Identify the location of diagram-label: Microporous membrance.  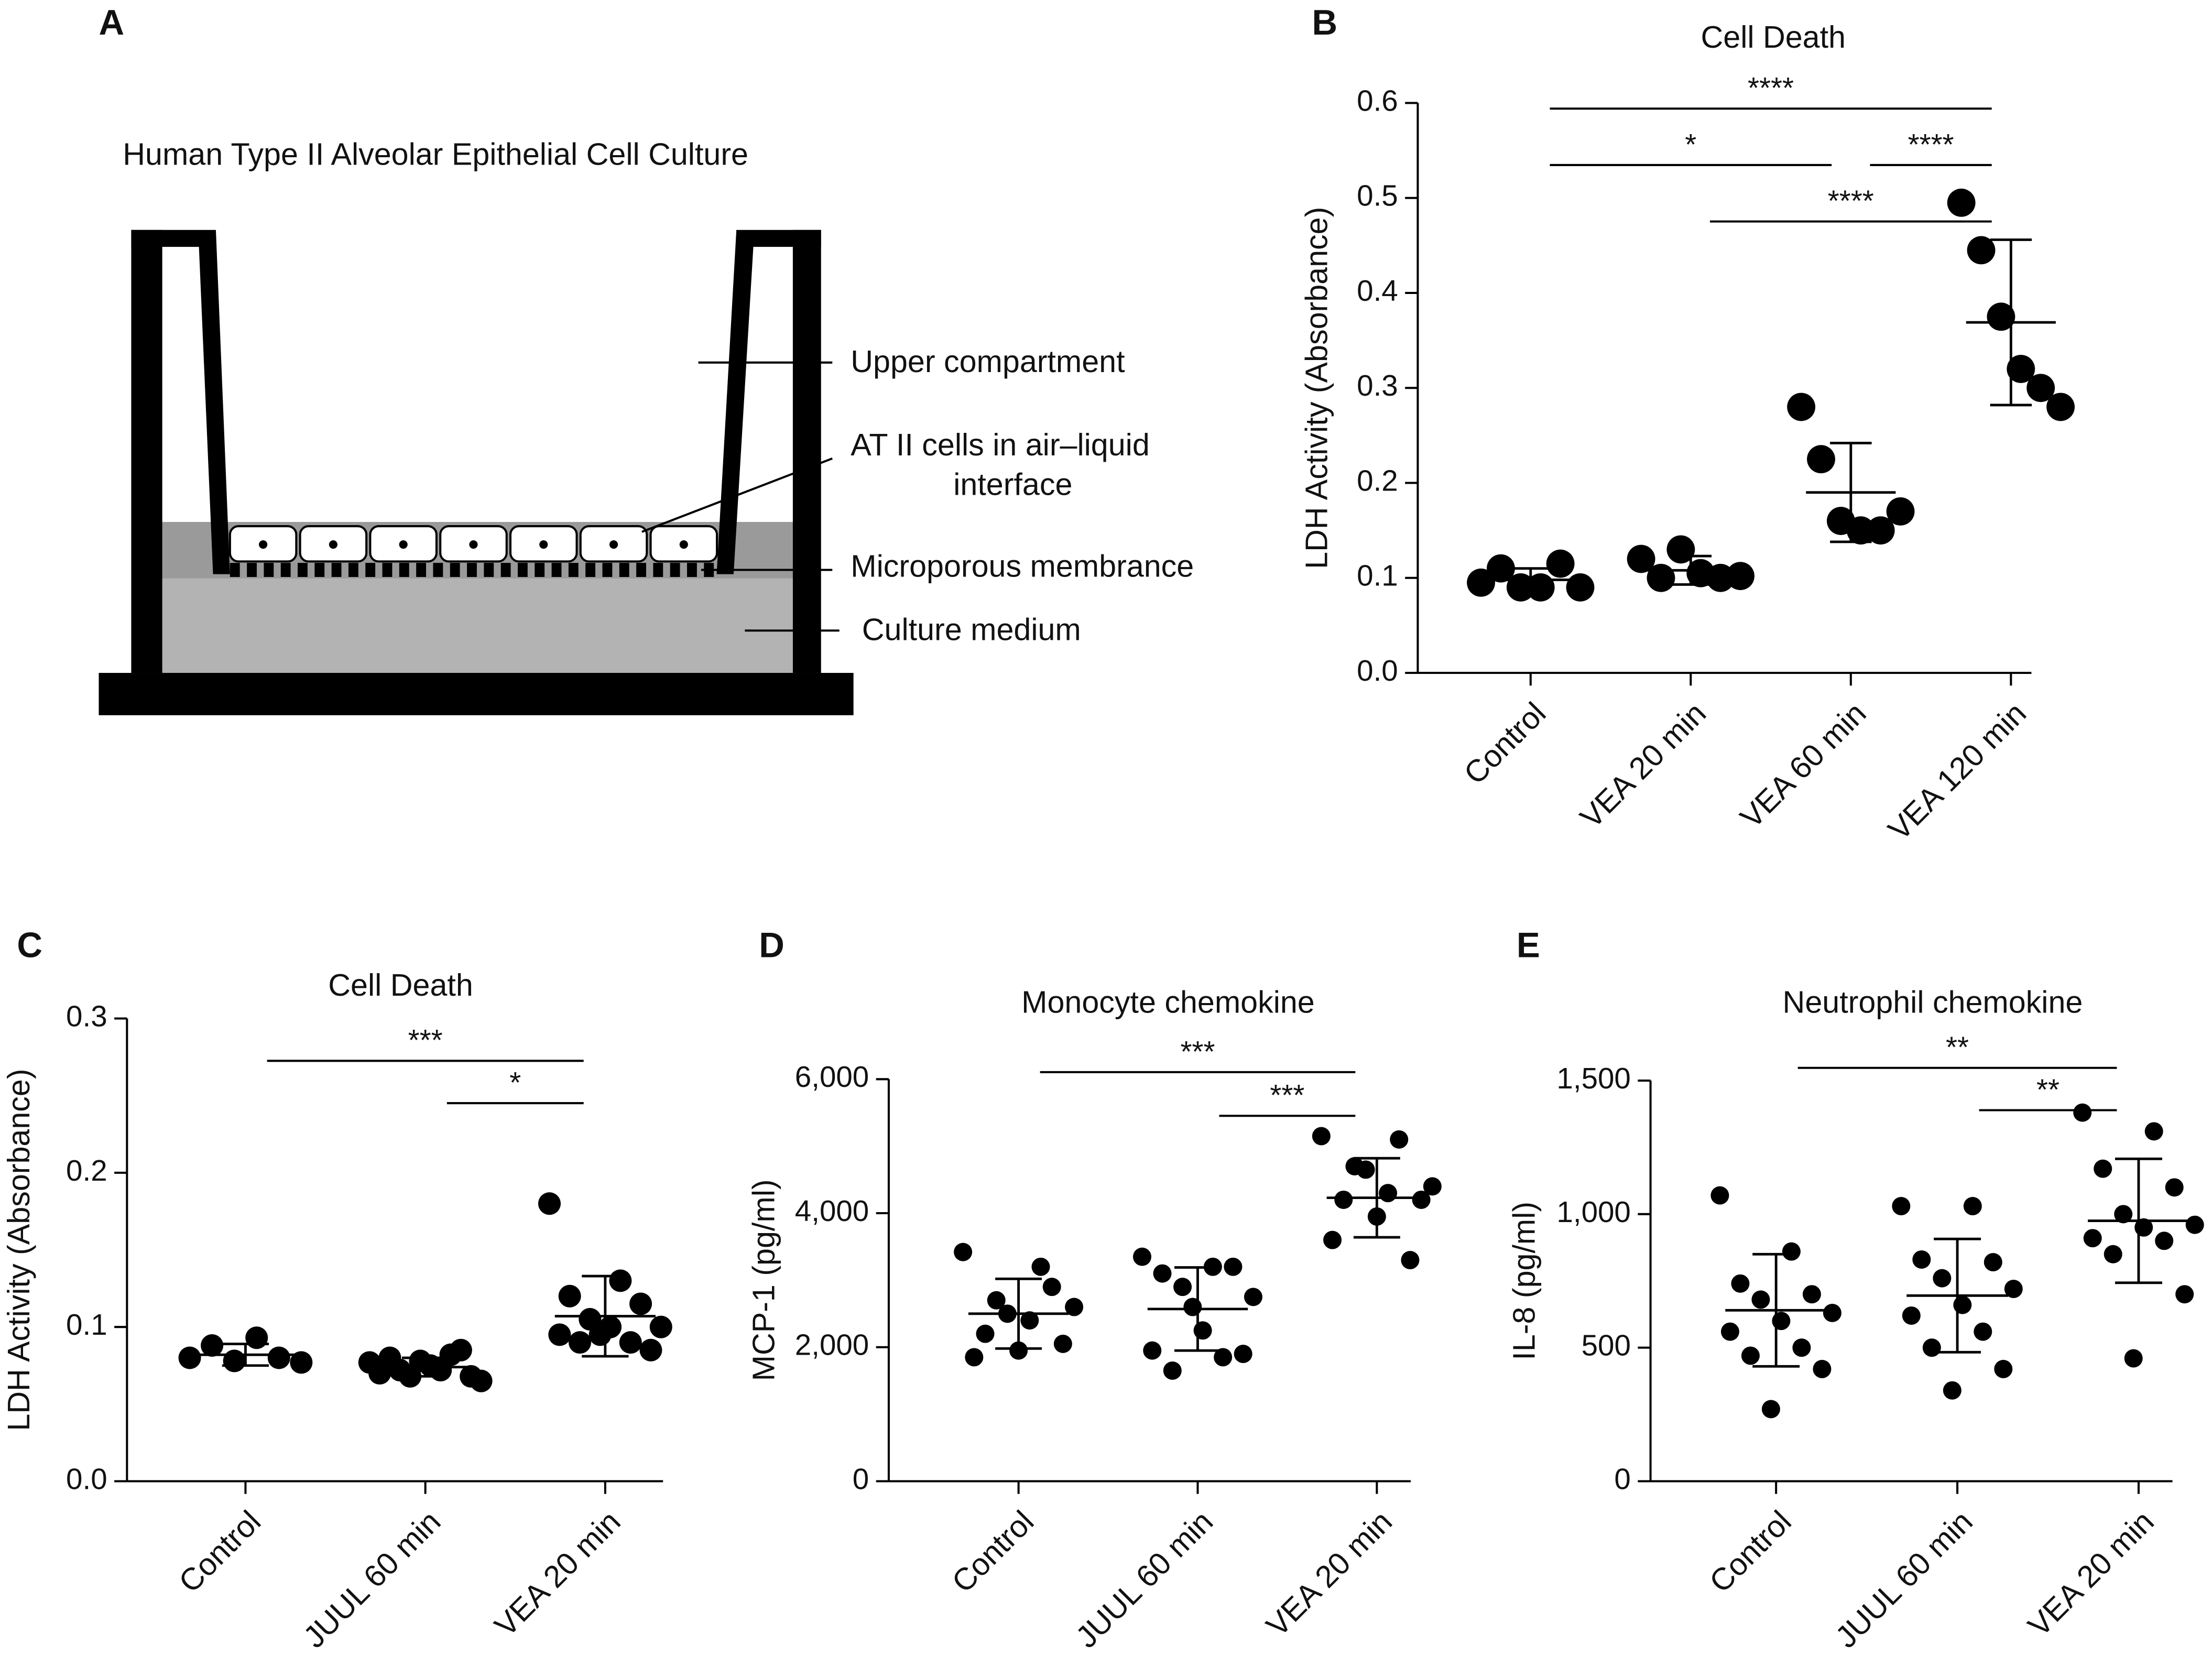
(1022, 566).